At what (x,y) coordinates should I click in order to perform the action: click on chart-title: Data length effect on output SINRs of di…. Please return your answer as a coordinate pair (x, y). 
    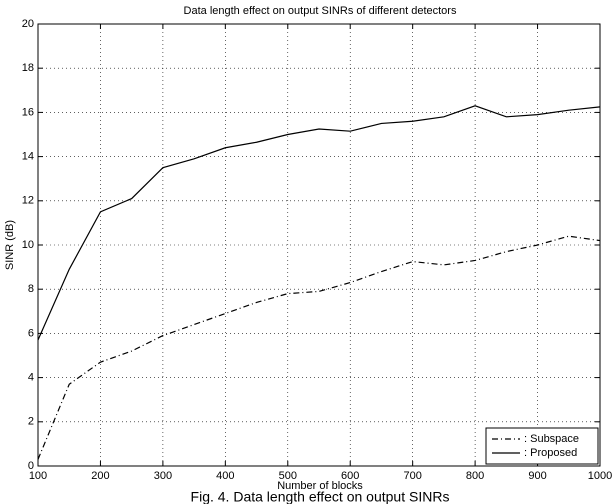
    Looking at the image, I should click on (320, 11).